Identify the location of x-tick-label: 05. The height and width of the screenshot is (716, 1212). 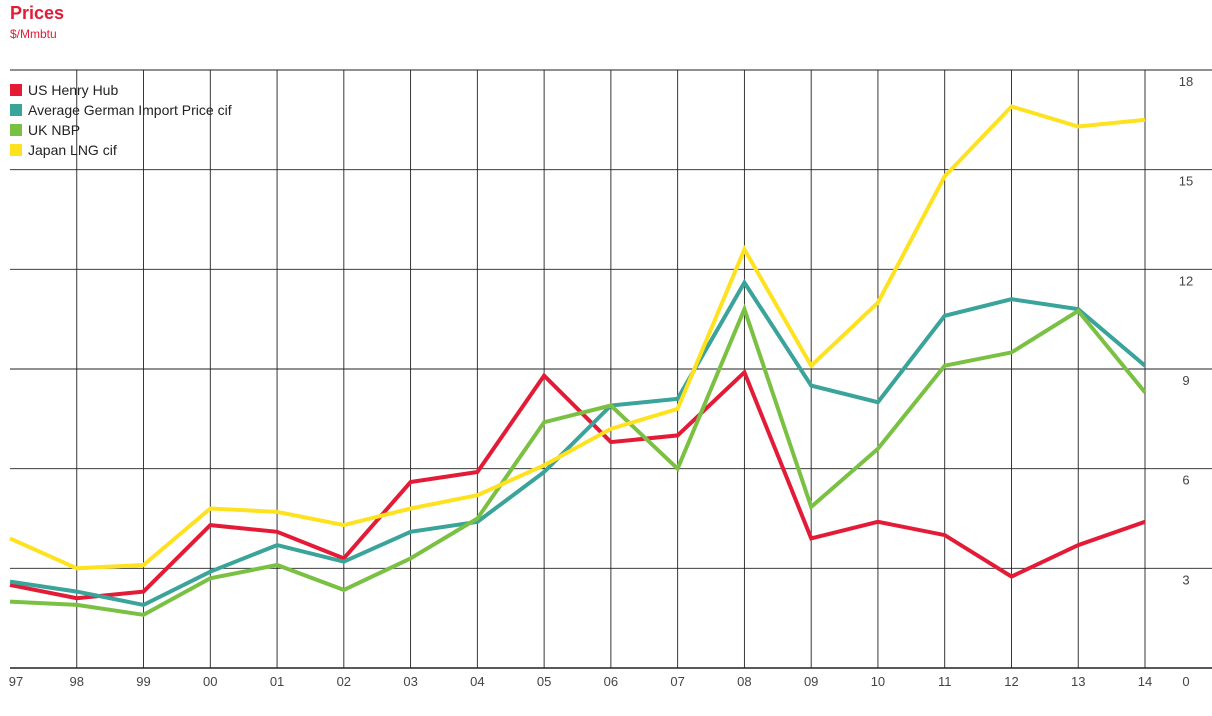
(544, 681).